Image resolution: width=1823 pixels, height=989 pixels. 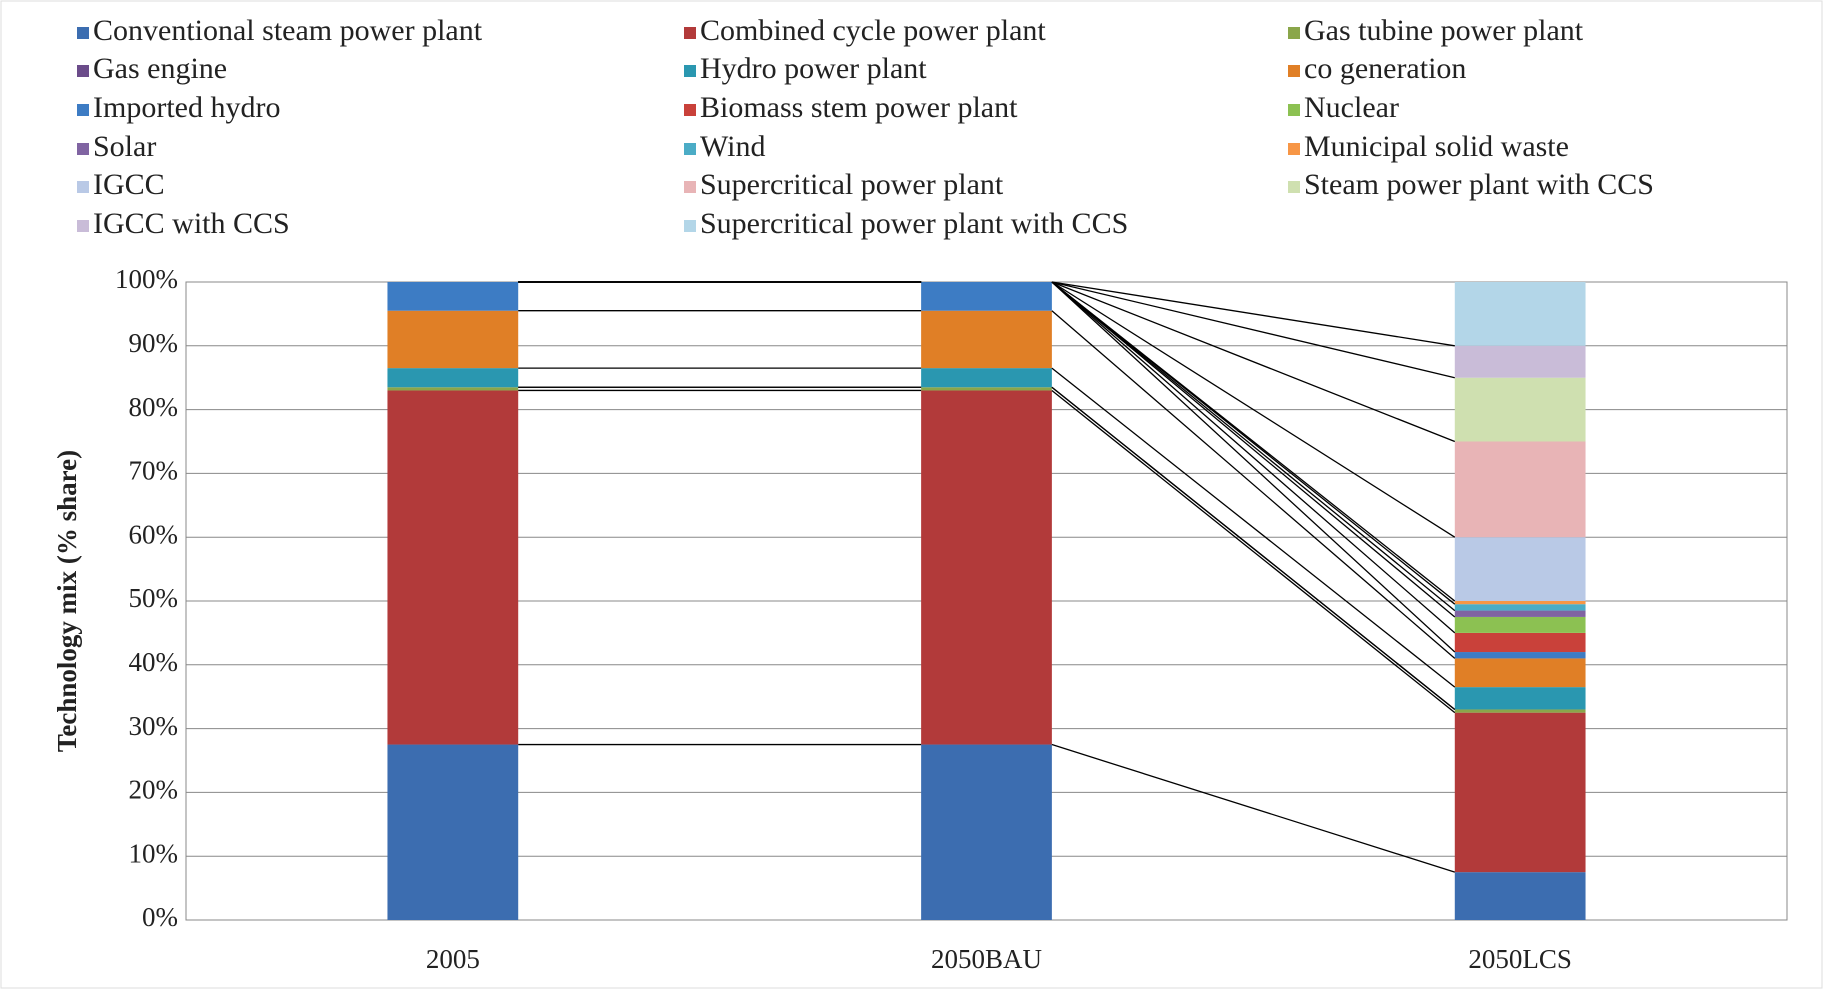 I want to click on legend-label: Nuclear, so click(x=1351, y=107).